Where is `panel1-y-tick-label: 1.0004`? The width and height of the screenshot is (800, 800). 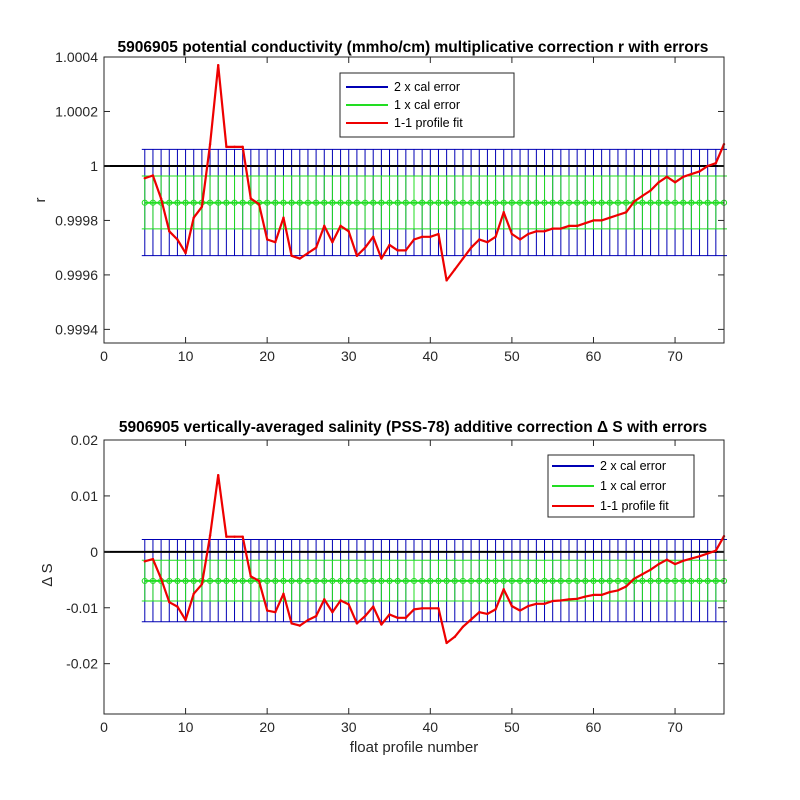 panel1-y-tick-label: 1.0004 is located at coordinates (76, 57).